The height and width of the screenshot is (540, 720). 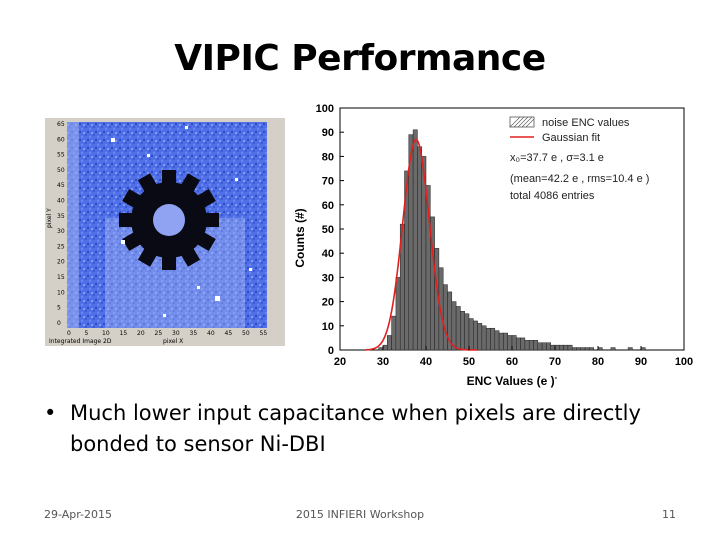 What do you see at coordinates (360, 58) in the screenshot?
I see `slide-title: VIPIC Performance` at bounding box center [360, 58].